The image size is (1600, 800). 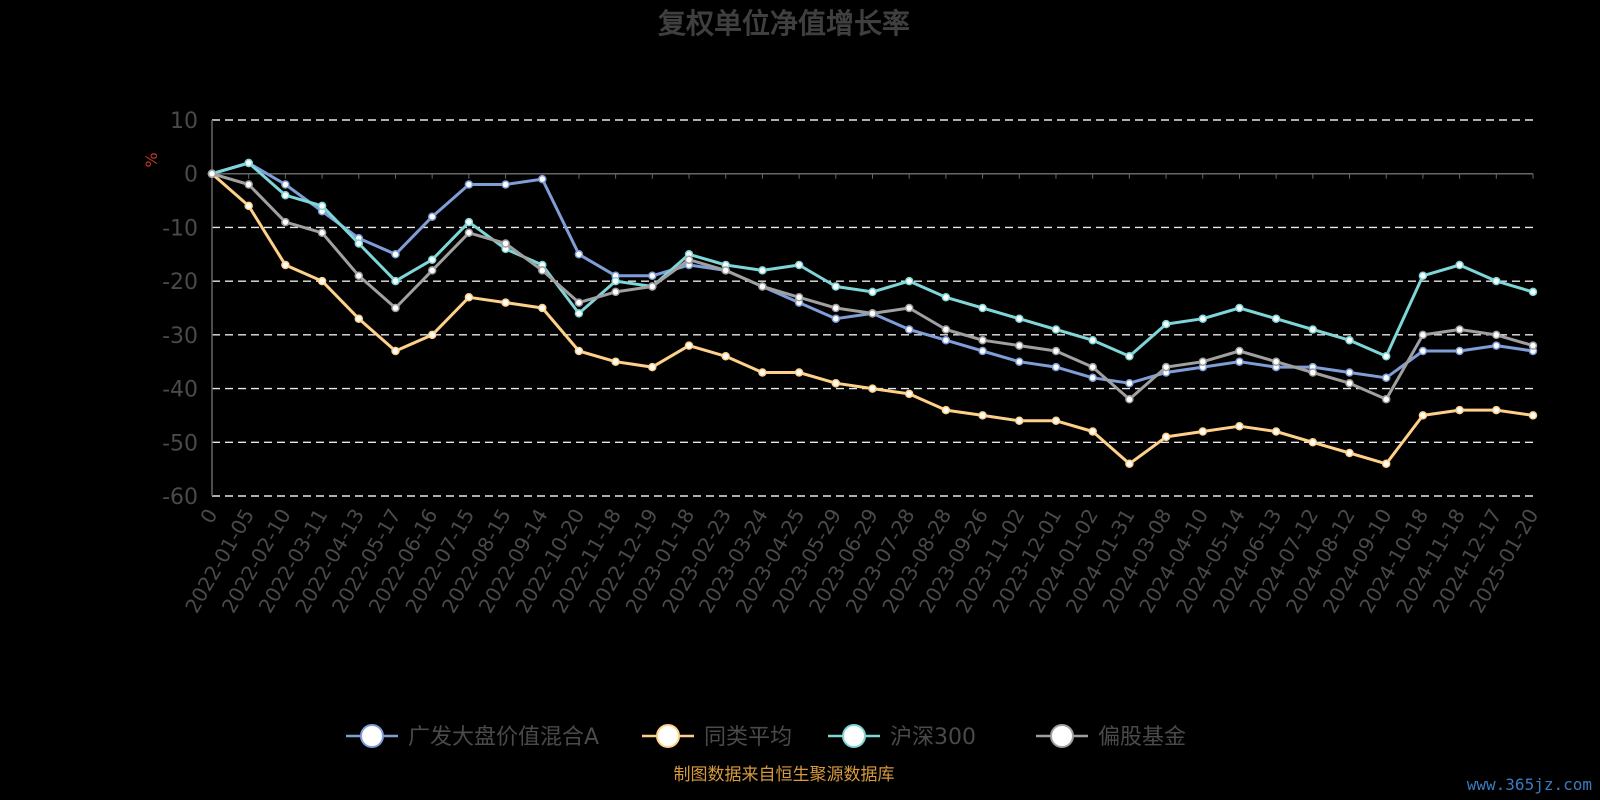 I want to click on y-tick-label: 10, so click(x=184, y=121).